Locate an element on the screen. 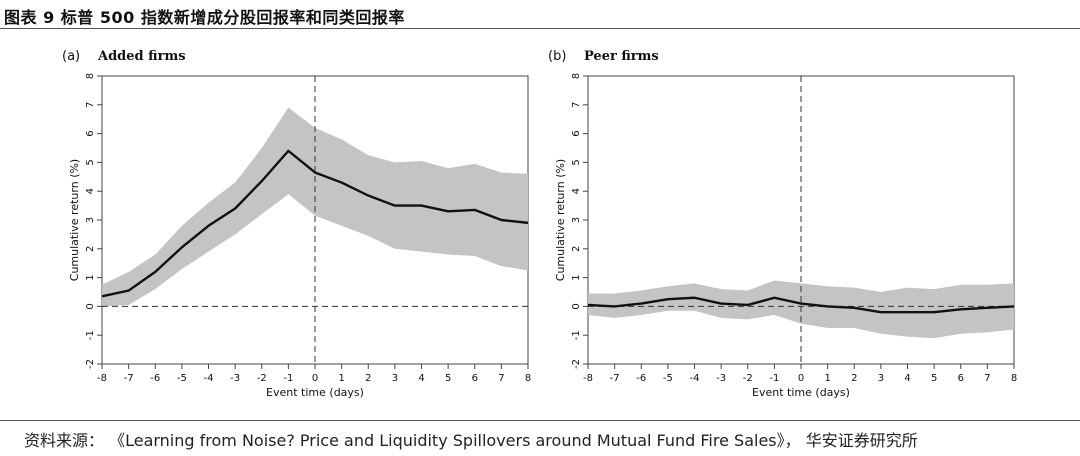 Image resolution: width=1080 pixels, height=456 pixels. panel-title: Added firms is located at coordinates (141, 56).